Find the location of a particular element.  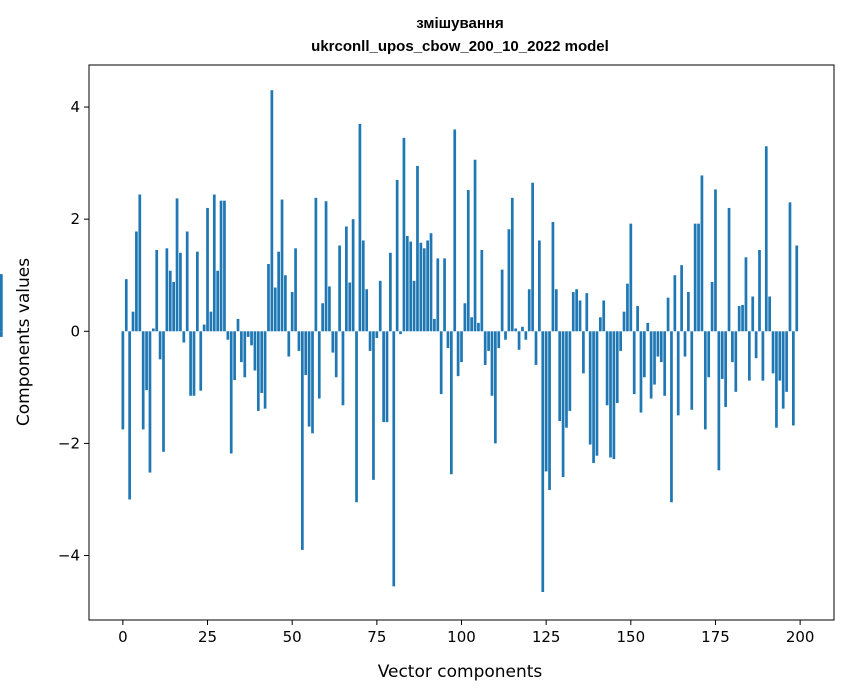

x-tick-label: 50 is located at coordinates (292, 637).